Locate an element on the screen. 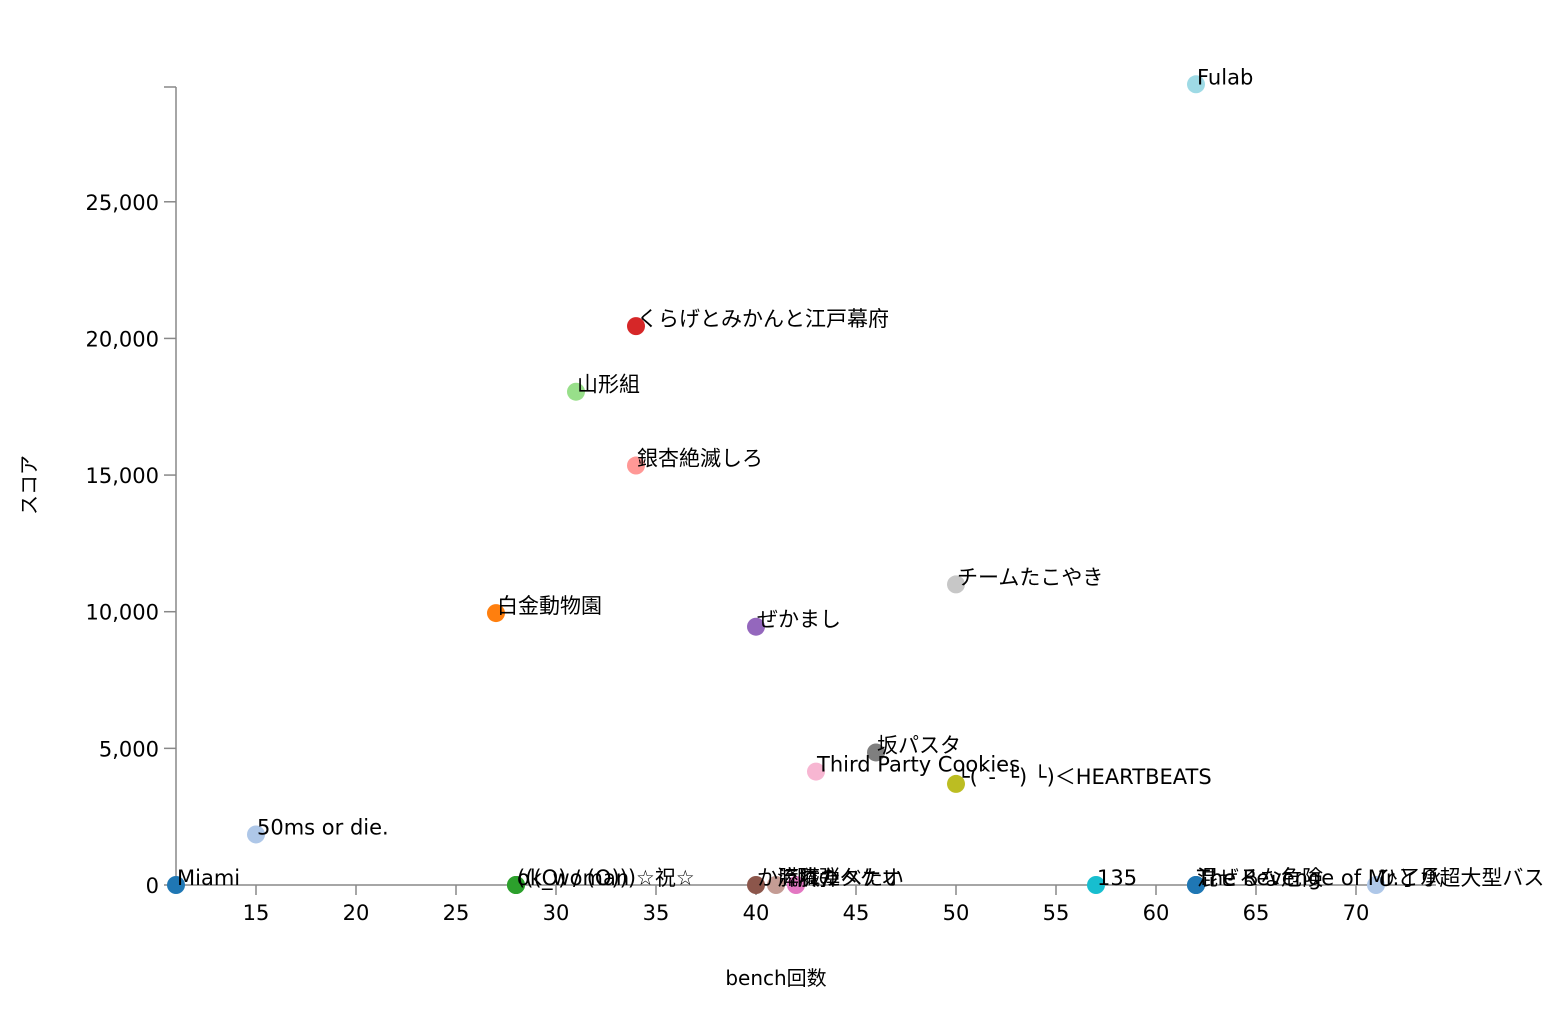 This screenshot has height=1014, width=1564. x-axis: 15 20 25 30 35 40 45 50 55 60 65 70 is located at coordinates (806, 904).